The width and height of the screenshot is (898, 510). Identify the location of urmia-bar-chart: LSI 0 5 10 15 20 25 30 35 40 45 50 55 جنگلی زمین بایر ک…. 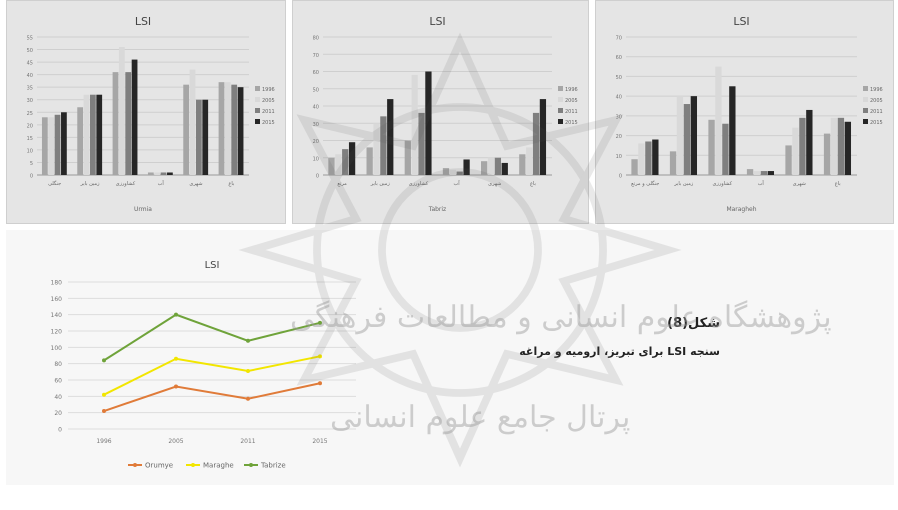
(151, 114).